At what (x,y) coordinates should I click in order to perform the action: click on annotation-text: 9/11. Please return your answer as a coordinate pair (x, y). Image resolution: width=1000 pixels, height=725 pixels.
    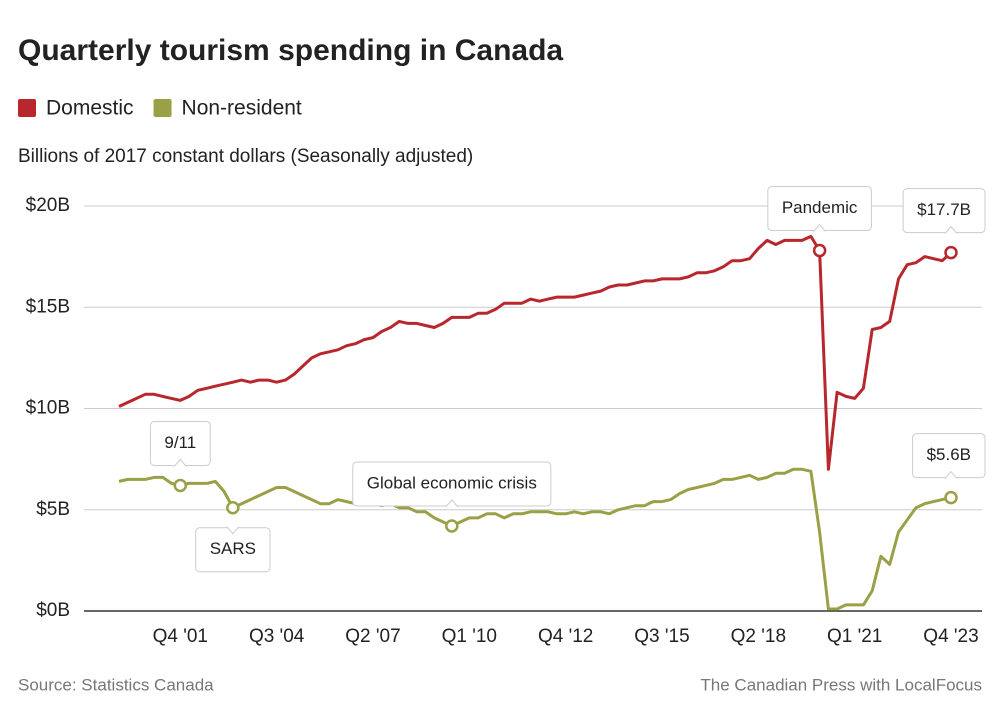
    Looking at the image, I should click on (180, 442).